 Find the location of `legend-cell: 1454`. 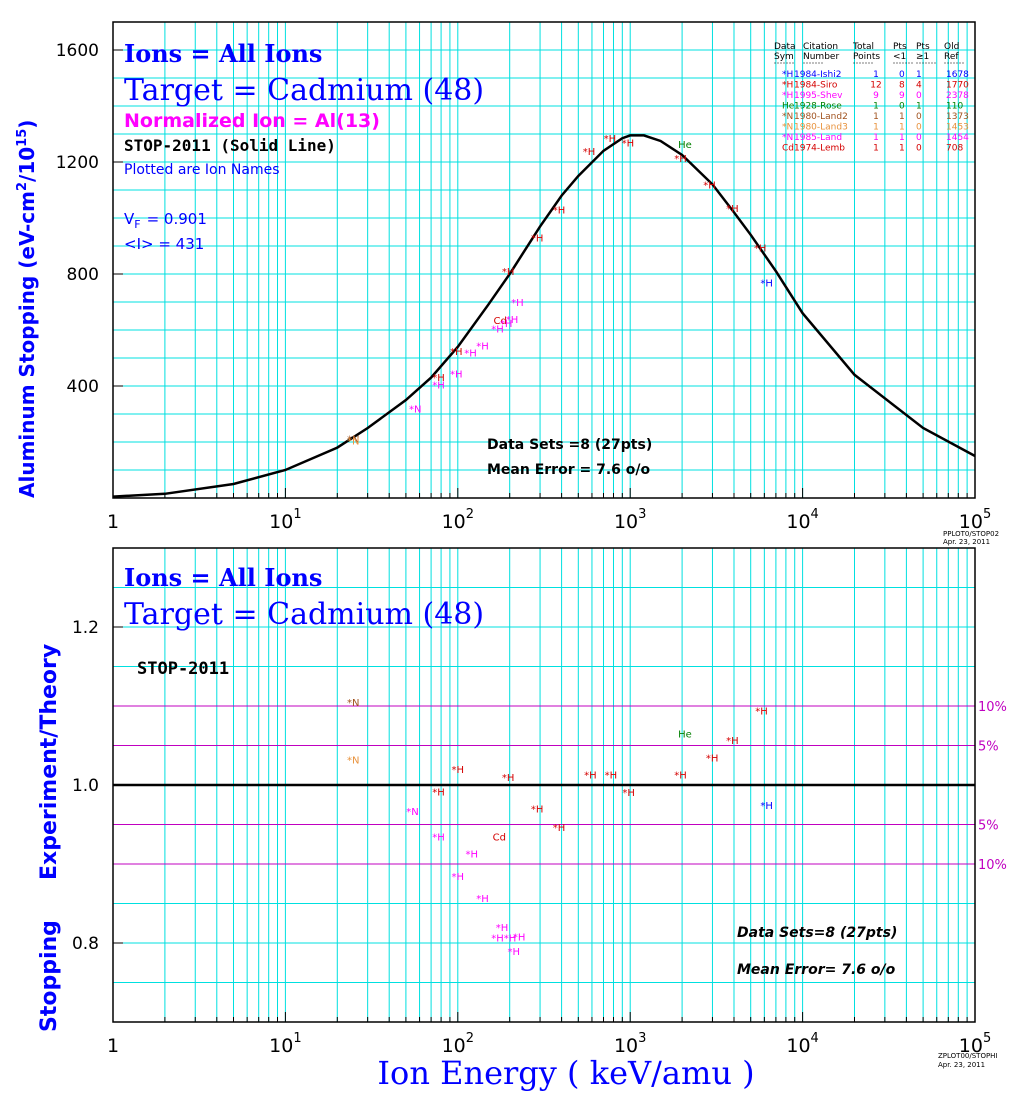

legend-cell: 1454 is located at coordinates (957, 138).